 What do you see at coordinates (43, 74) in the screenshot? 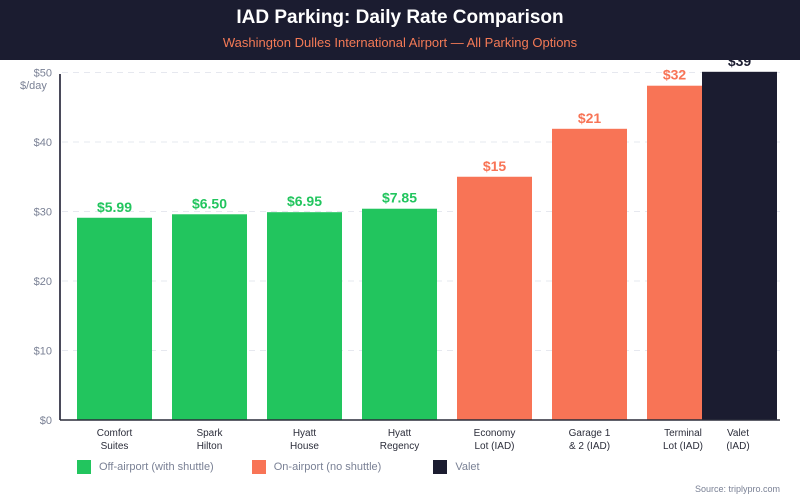
I see `y-tick-label: $50` at bounding box center [43, 74].